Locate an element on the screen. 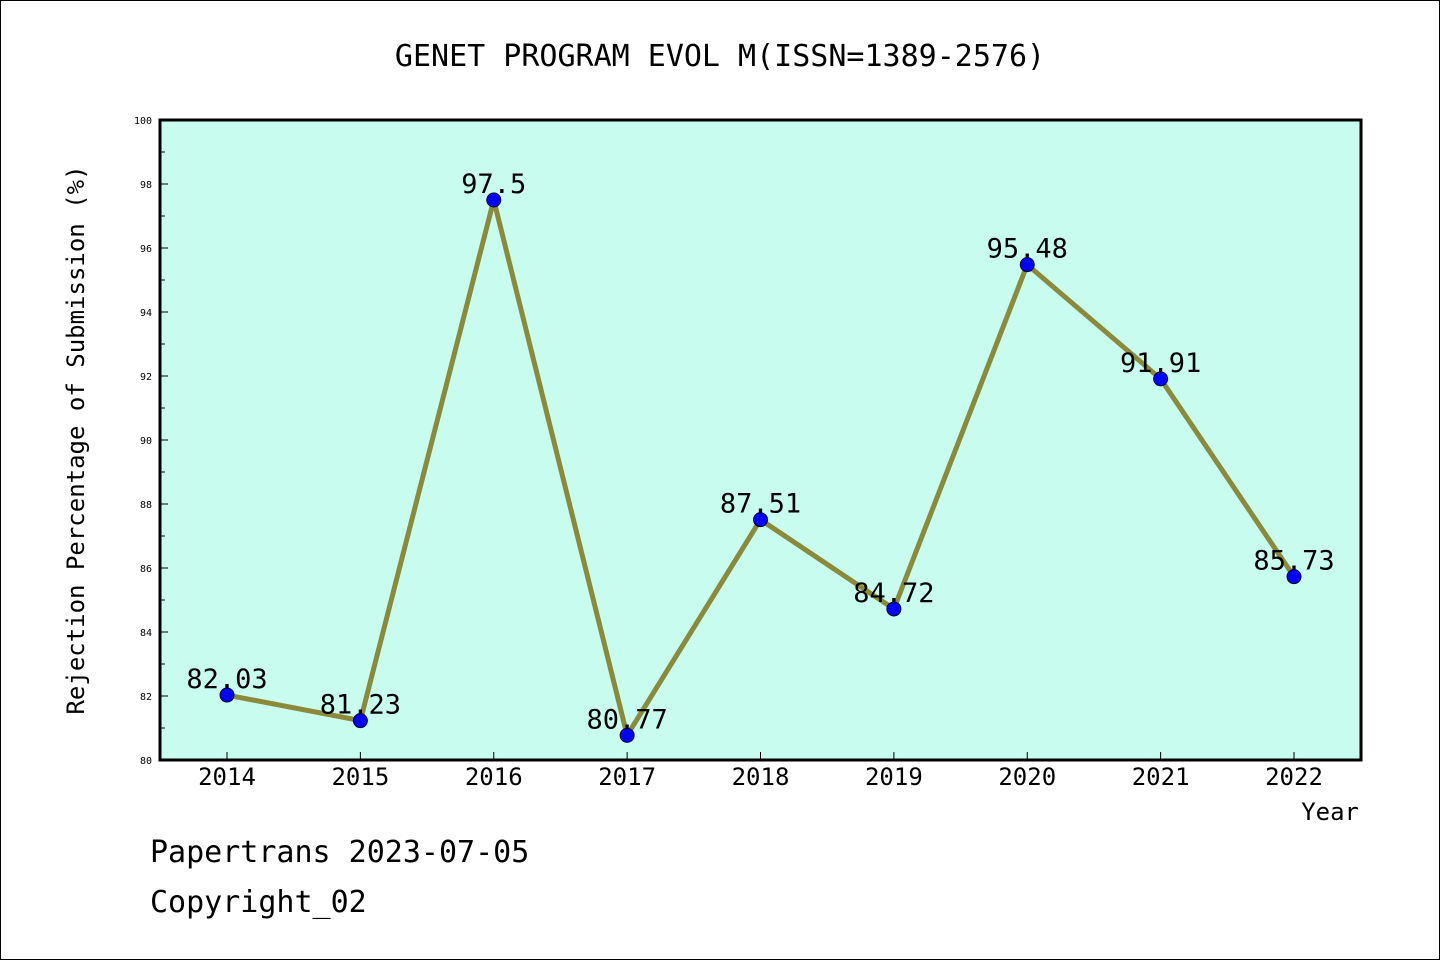 This screenshot has width=1440, height=960. x-tick-label-2022: 2022 is located at coordinates (1294, 777).